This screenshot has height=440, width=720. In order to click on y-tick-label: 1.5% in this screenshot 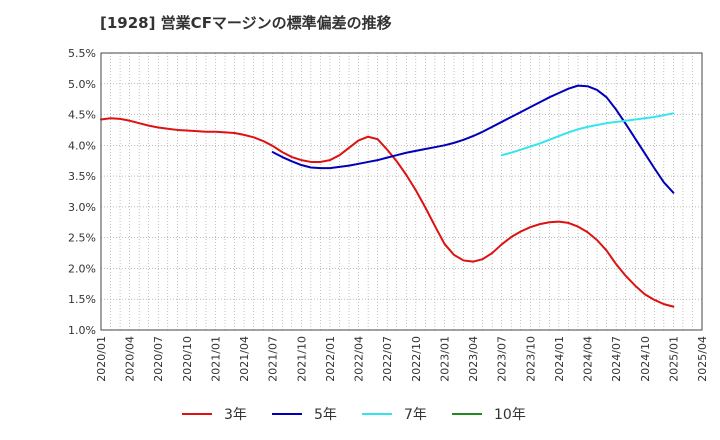, I will do `click(82, 299)`.